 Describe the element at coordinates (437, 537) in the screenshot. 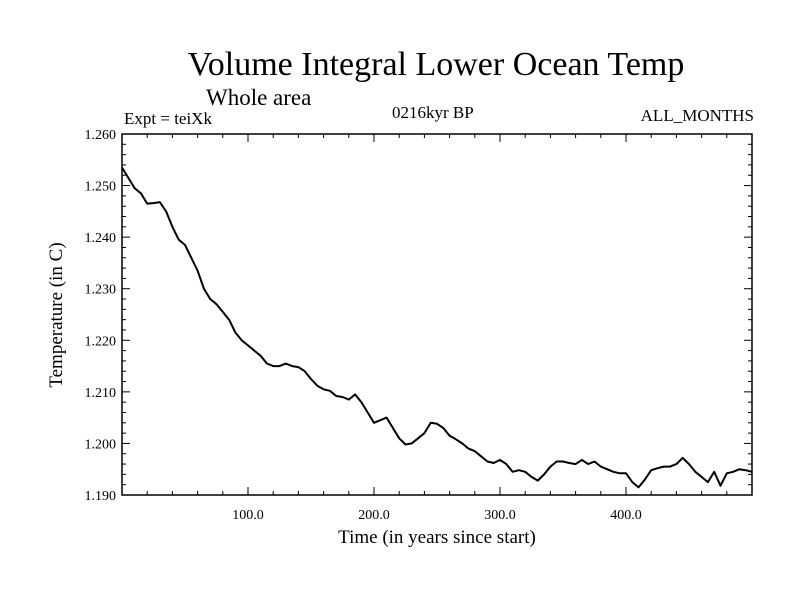

I see `x-axis-title: Time (in years since start)` at that location.